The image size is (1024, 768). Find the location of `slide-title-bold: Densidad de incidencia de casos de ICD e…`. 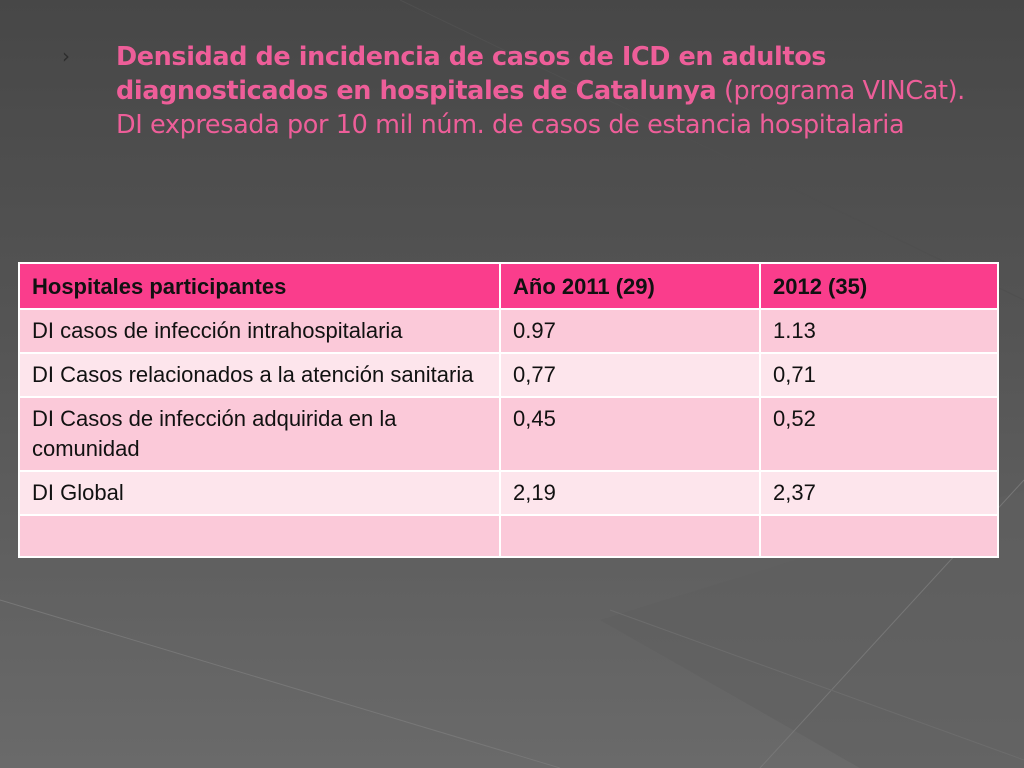

slide-title-bold: Densidad de incidencia de casos de ICD e… is located at coordinates (471, 74).